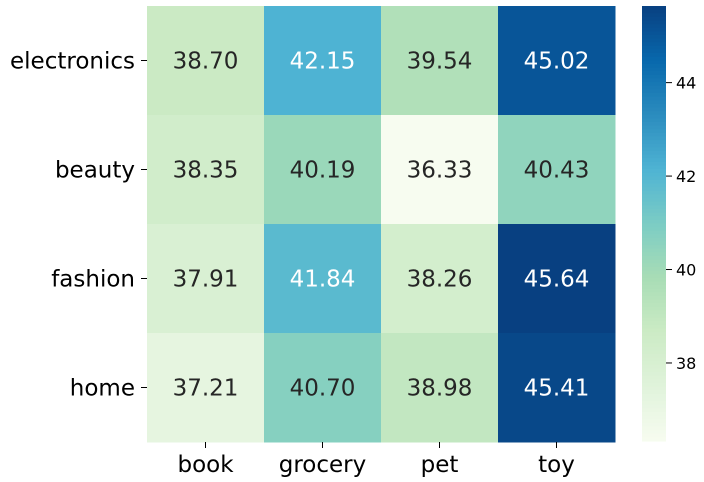 The width and height of the screenshot is (704, 482). I want to click on cell-value-label: 45.41, so click(557, 389).